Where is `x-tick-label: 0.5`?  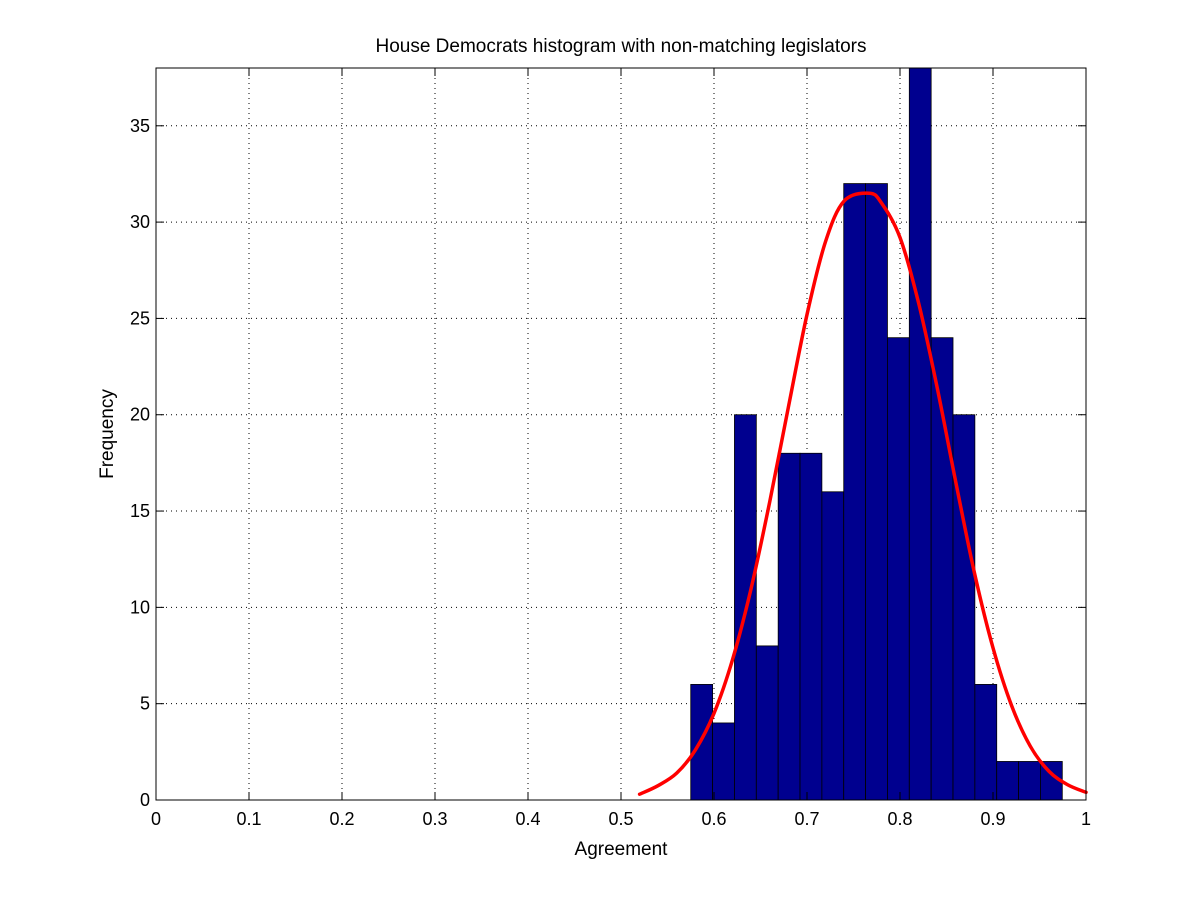
x-tick-label: 0.5 is located at coordinates (620, 819).